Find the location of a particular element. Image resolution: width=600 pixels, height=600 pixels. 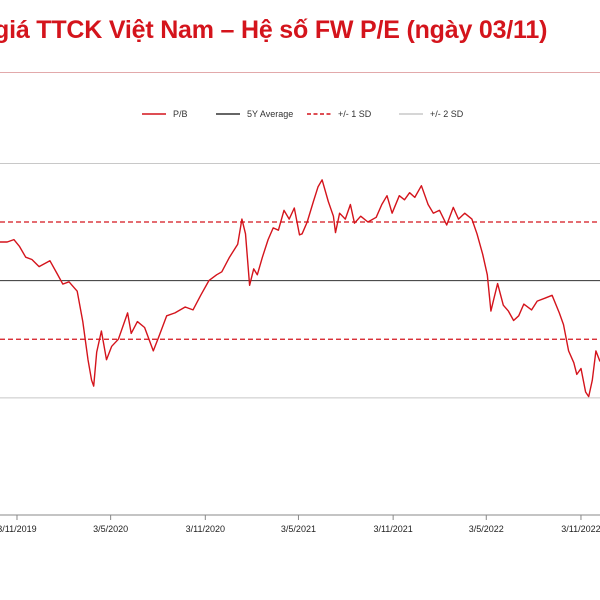

chart-legend: P/B 5Y Average +/- 1 SD +/- 2 SD is located at coordinates (303, 114).